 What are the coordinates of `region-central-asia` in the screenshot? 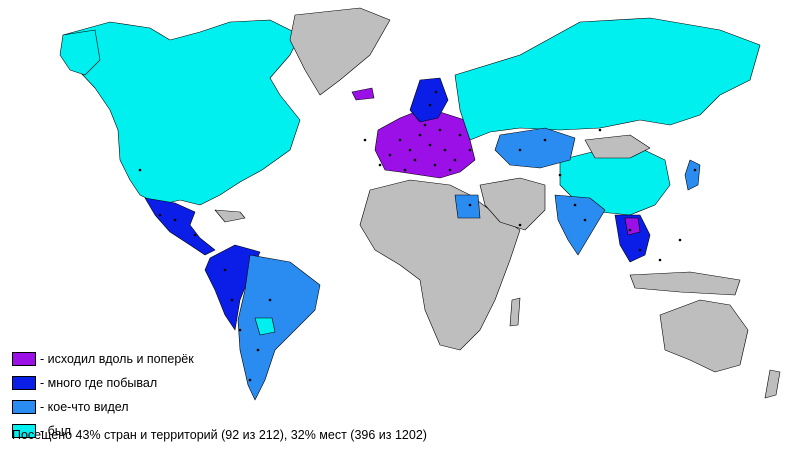 It's located at (535, 148).